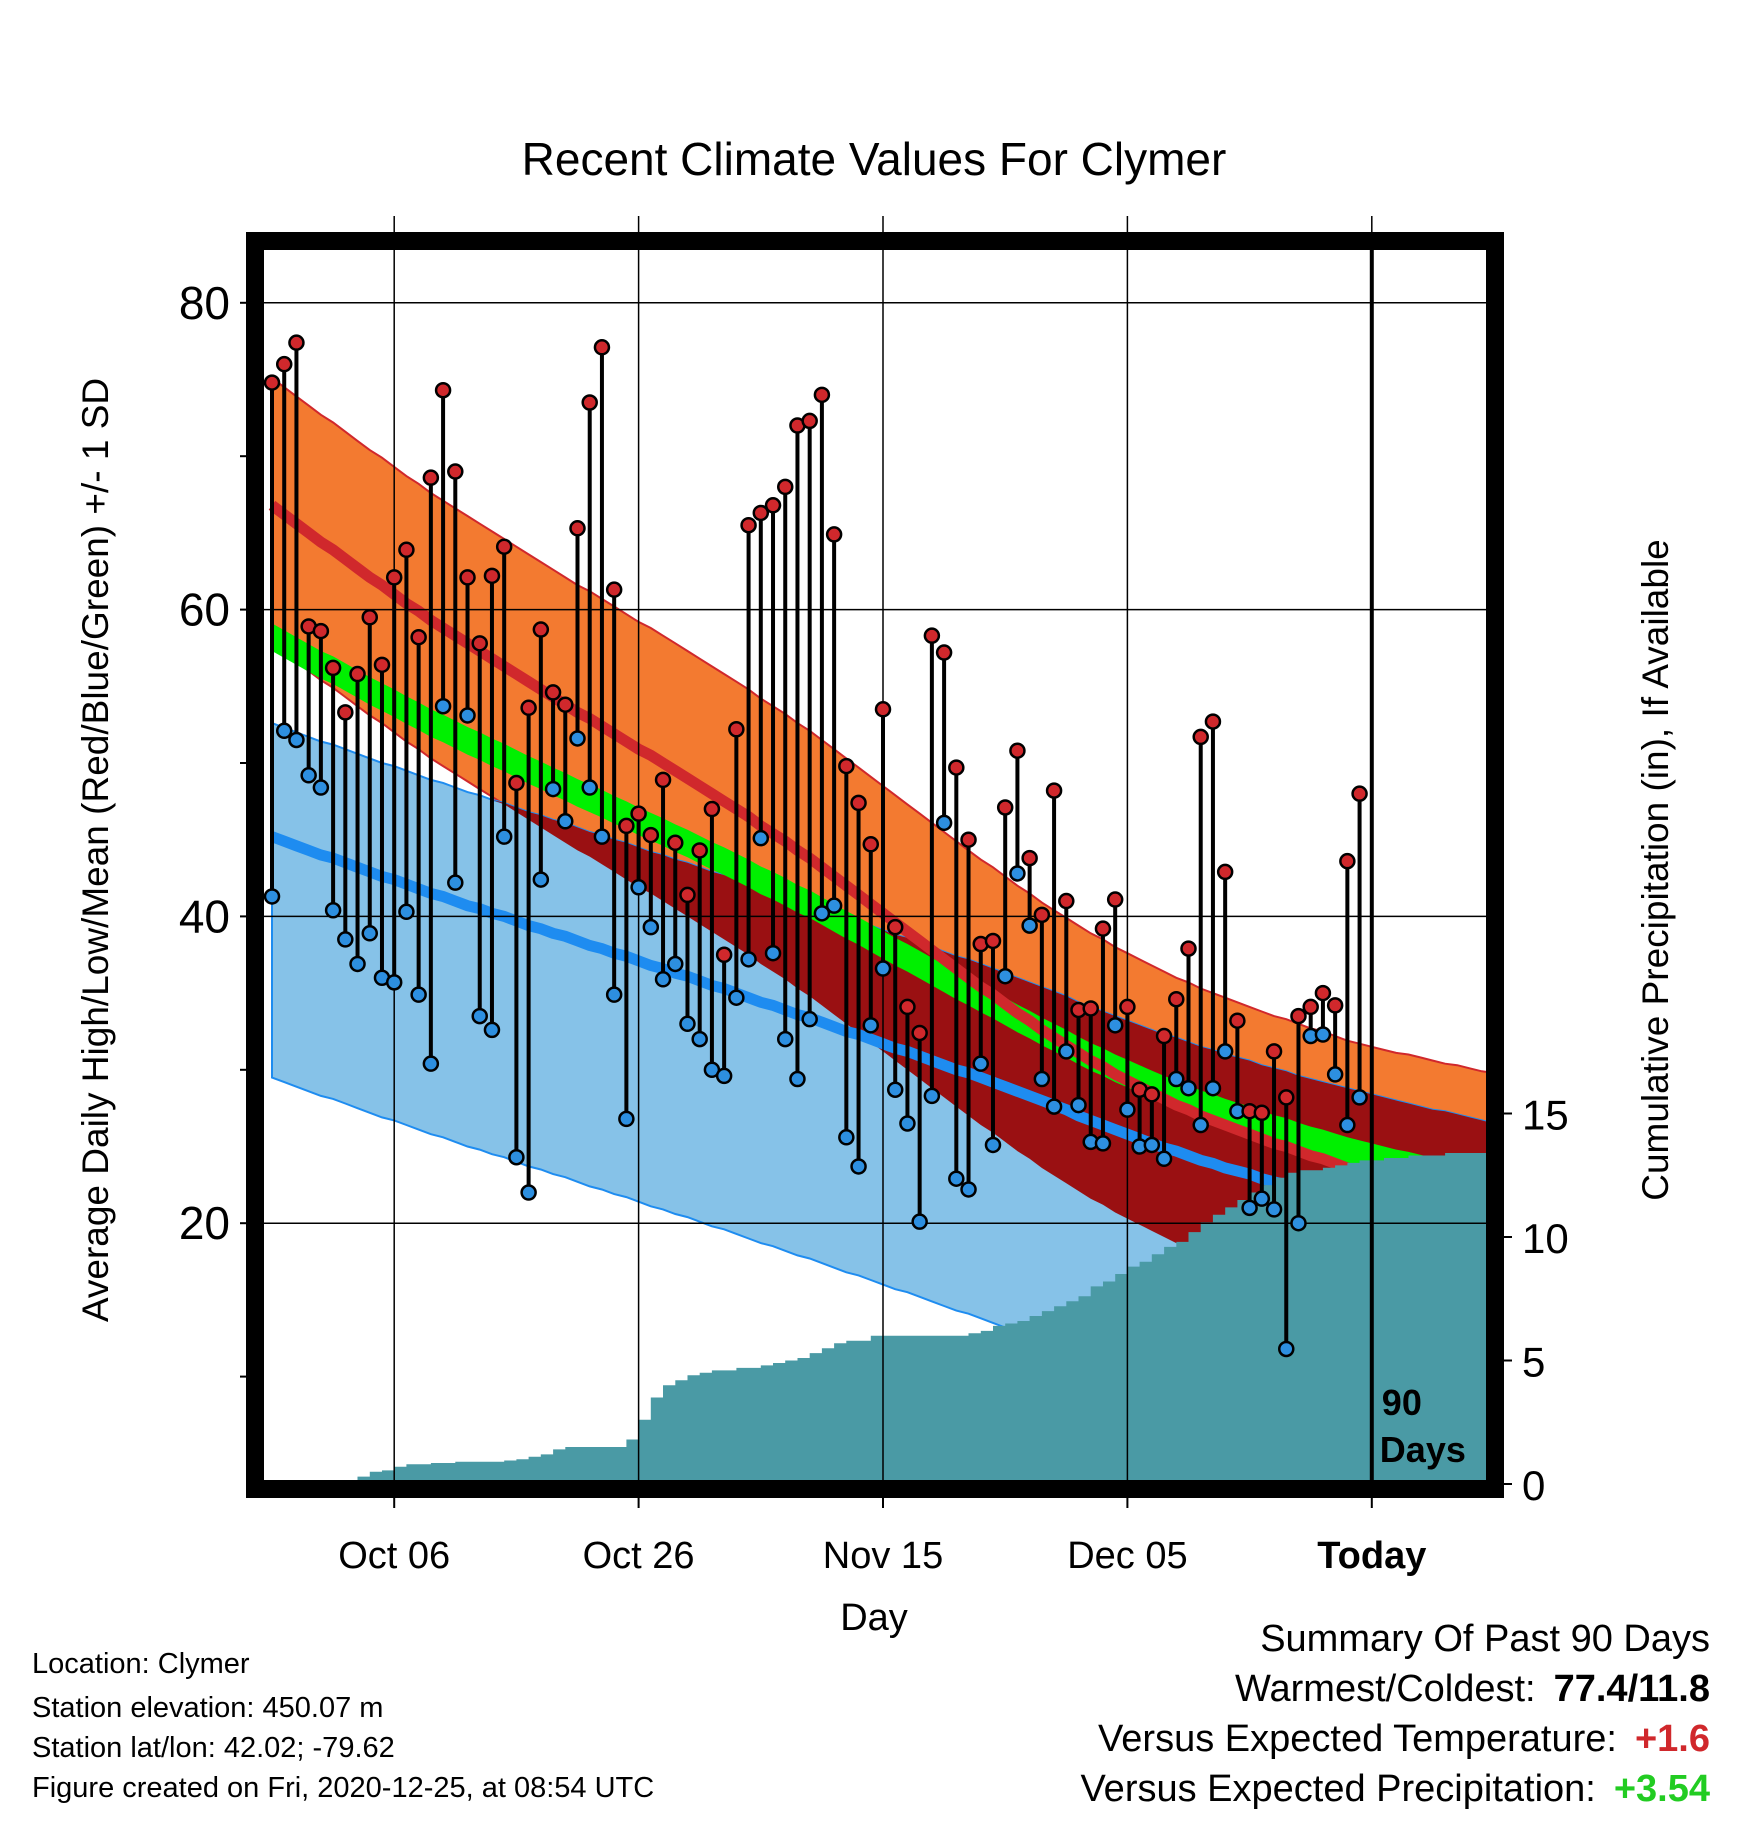 The height and width of the screenshot is (1828, 1748). I want to click on summary-precip: Versus Expected Precipitation: +3.54, so click(1395, 1789).